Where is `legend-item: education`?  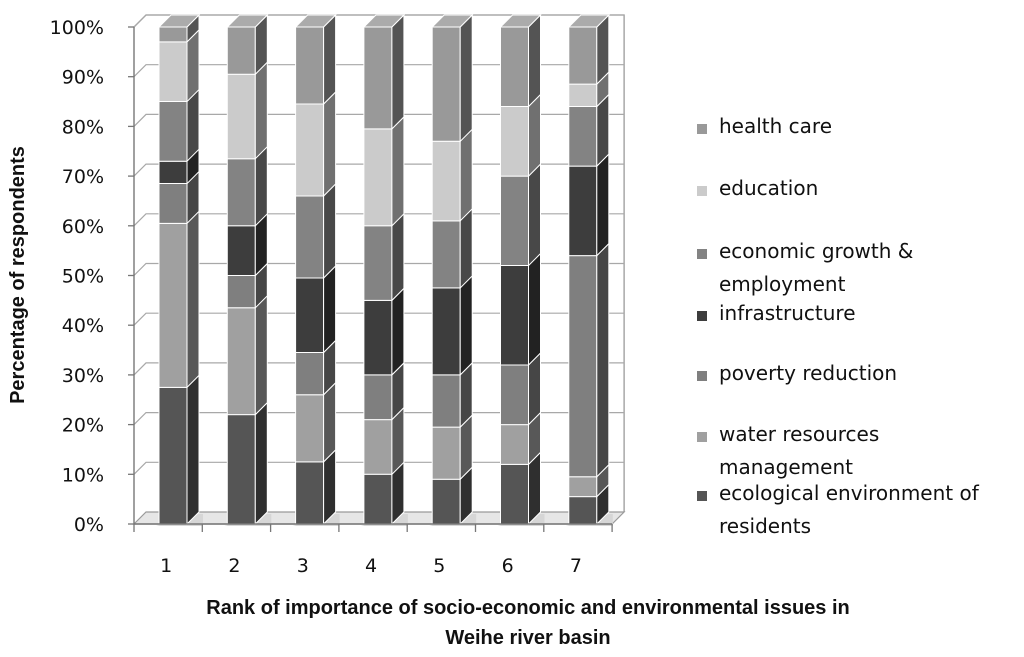 legend-item: education is located at coordinates (757, 188).